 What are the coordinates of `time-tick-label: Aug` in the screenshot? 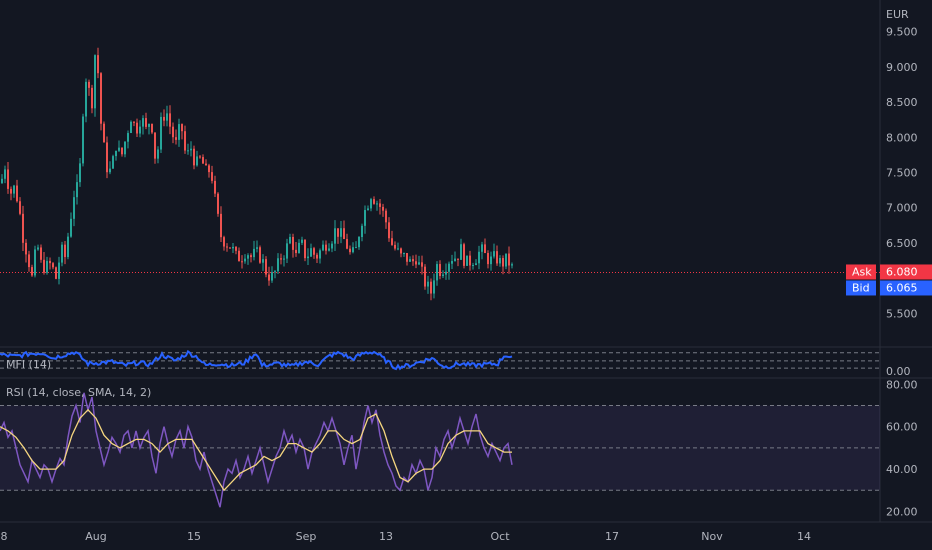 It's located at (95, 536).